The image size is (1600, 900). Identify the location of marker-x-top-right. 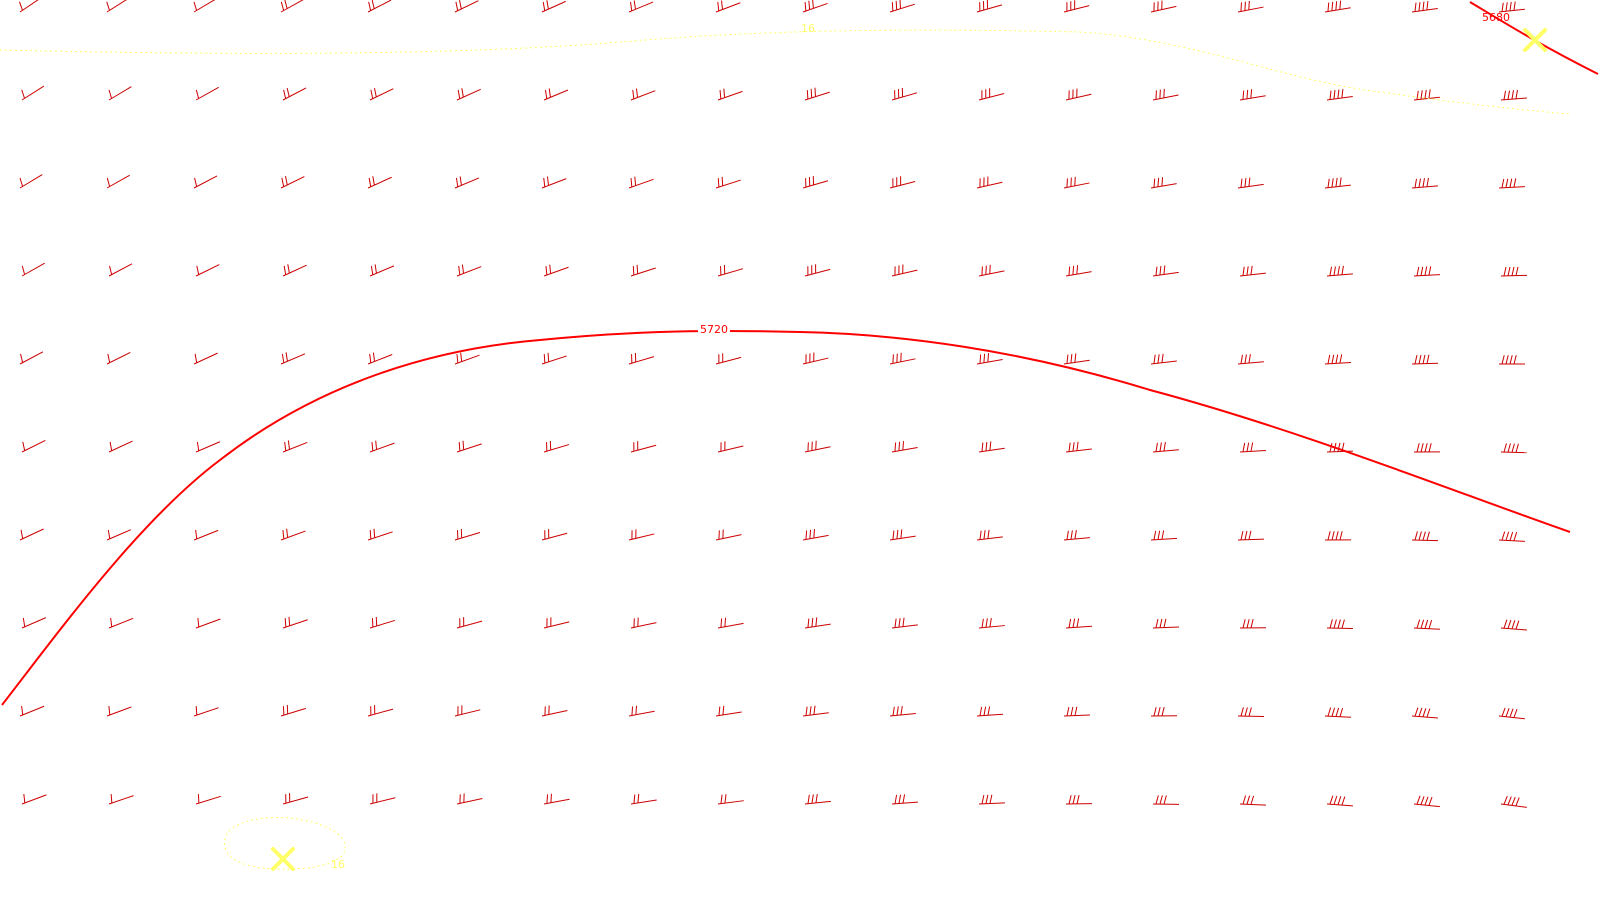
(1535, 40).